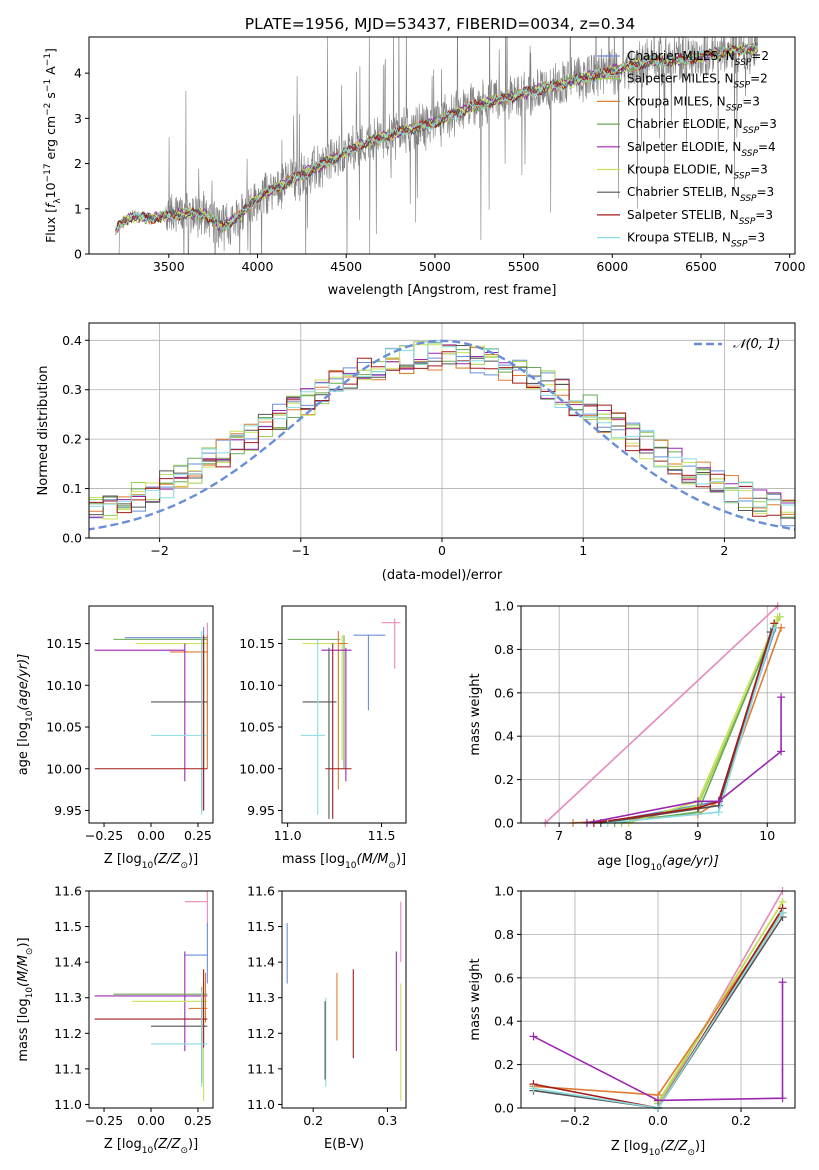 This screenshot has width=819, height=1170. Describe the element at coordinates (78, 118) in the screenshot. I see `y-tick-label: 3` at that location.